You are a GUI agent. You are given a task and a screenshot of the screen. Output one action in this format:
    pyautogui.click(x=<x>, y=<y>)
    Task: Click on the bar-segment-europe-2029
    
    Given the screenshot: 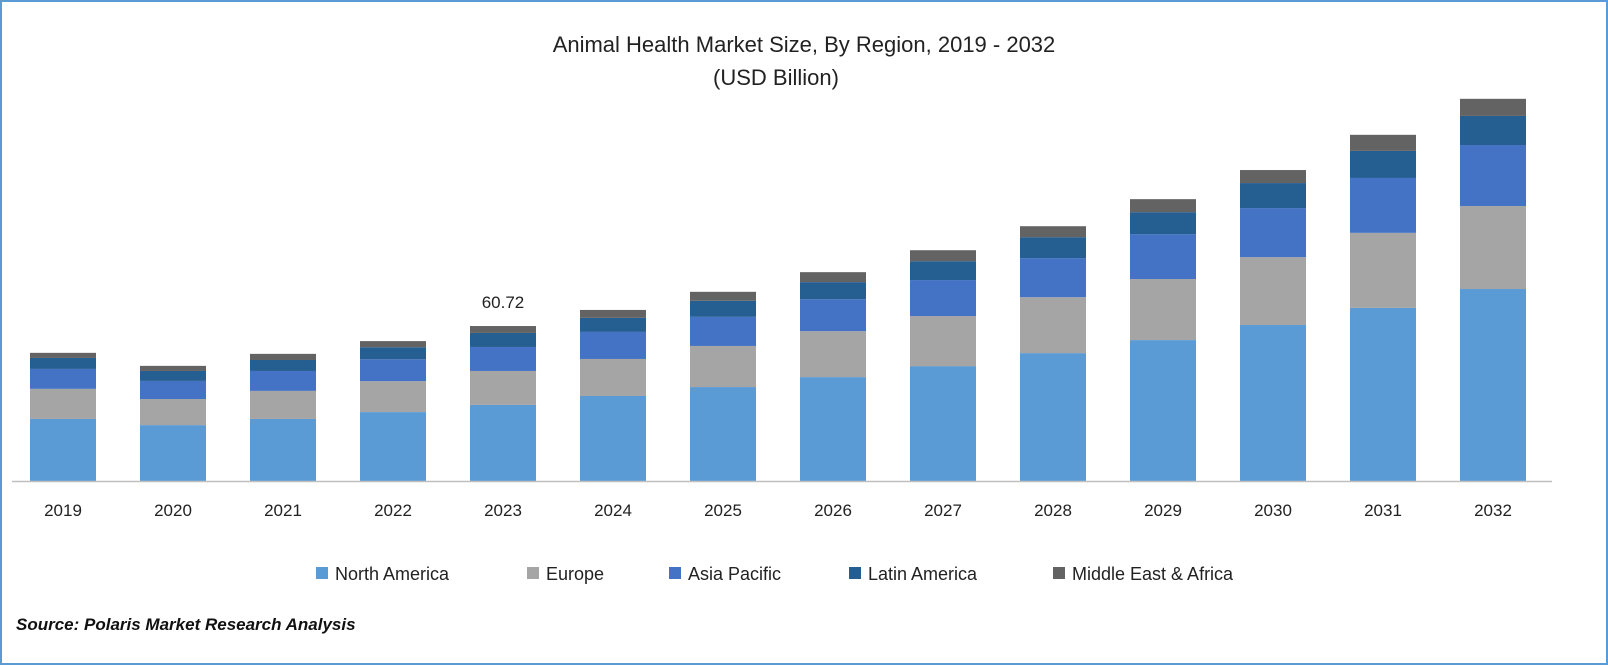 What is the action you would take?
    pyautogui.click(x=1163, y=310)
    